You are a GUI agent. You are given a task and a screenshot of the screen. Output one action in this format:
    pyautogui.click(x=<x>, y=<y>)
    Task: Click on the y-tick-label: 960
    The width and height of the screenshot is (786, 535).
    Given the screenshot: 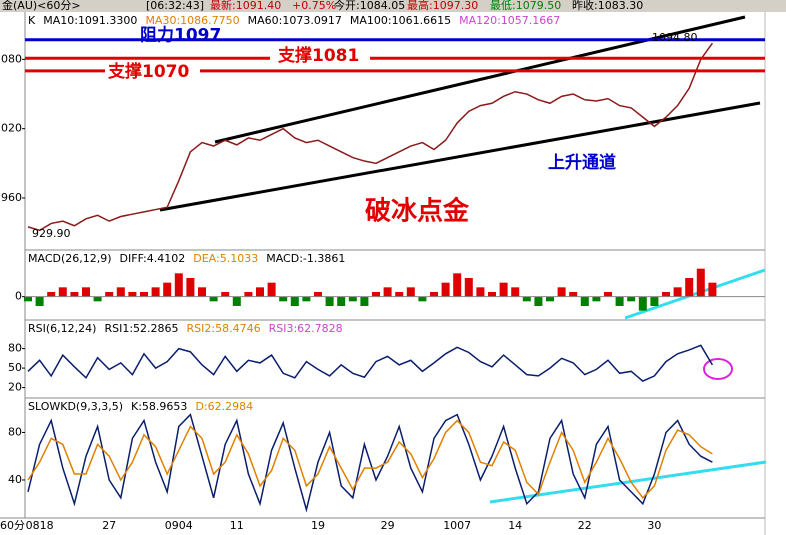 What is the action you would take?
    pyautogui.click(x=11, y=197)
    